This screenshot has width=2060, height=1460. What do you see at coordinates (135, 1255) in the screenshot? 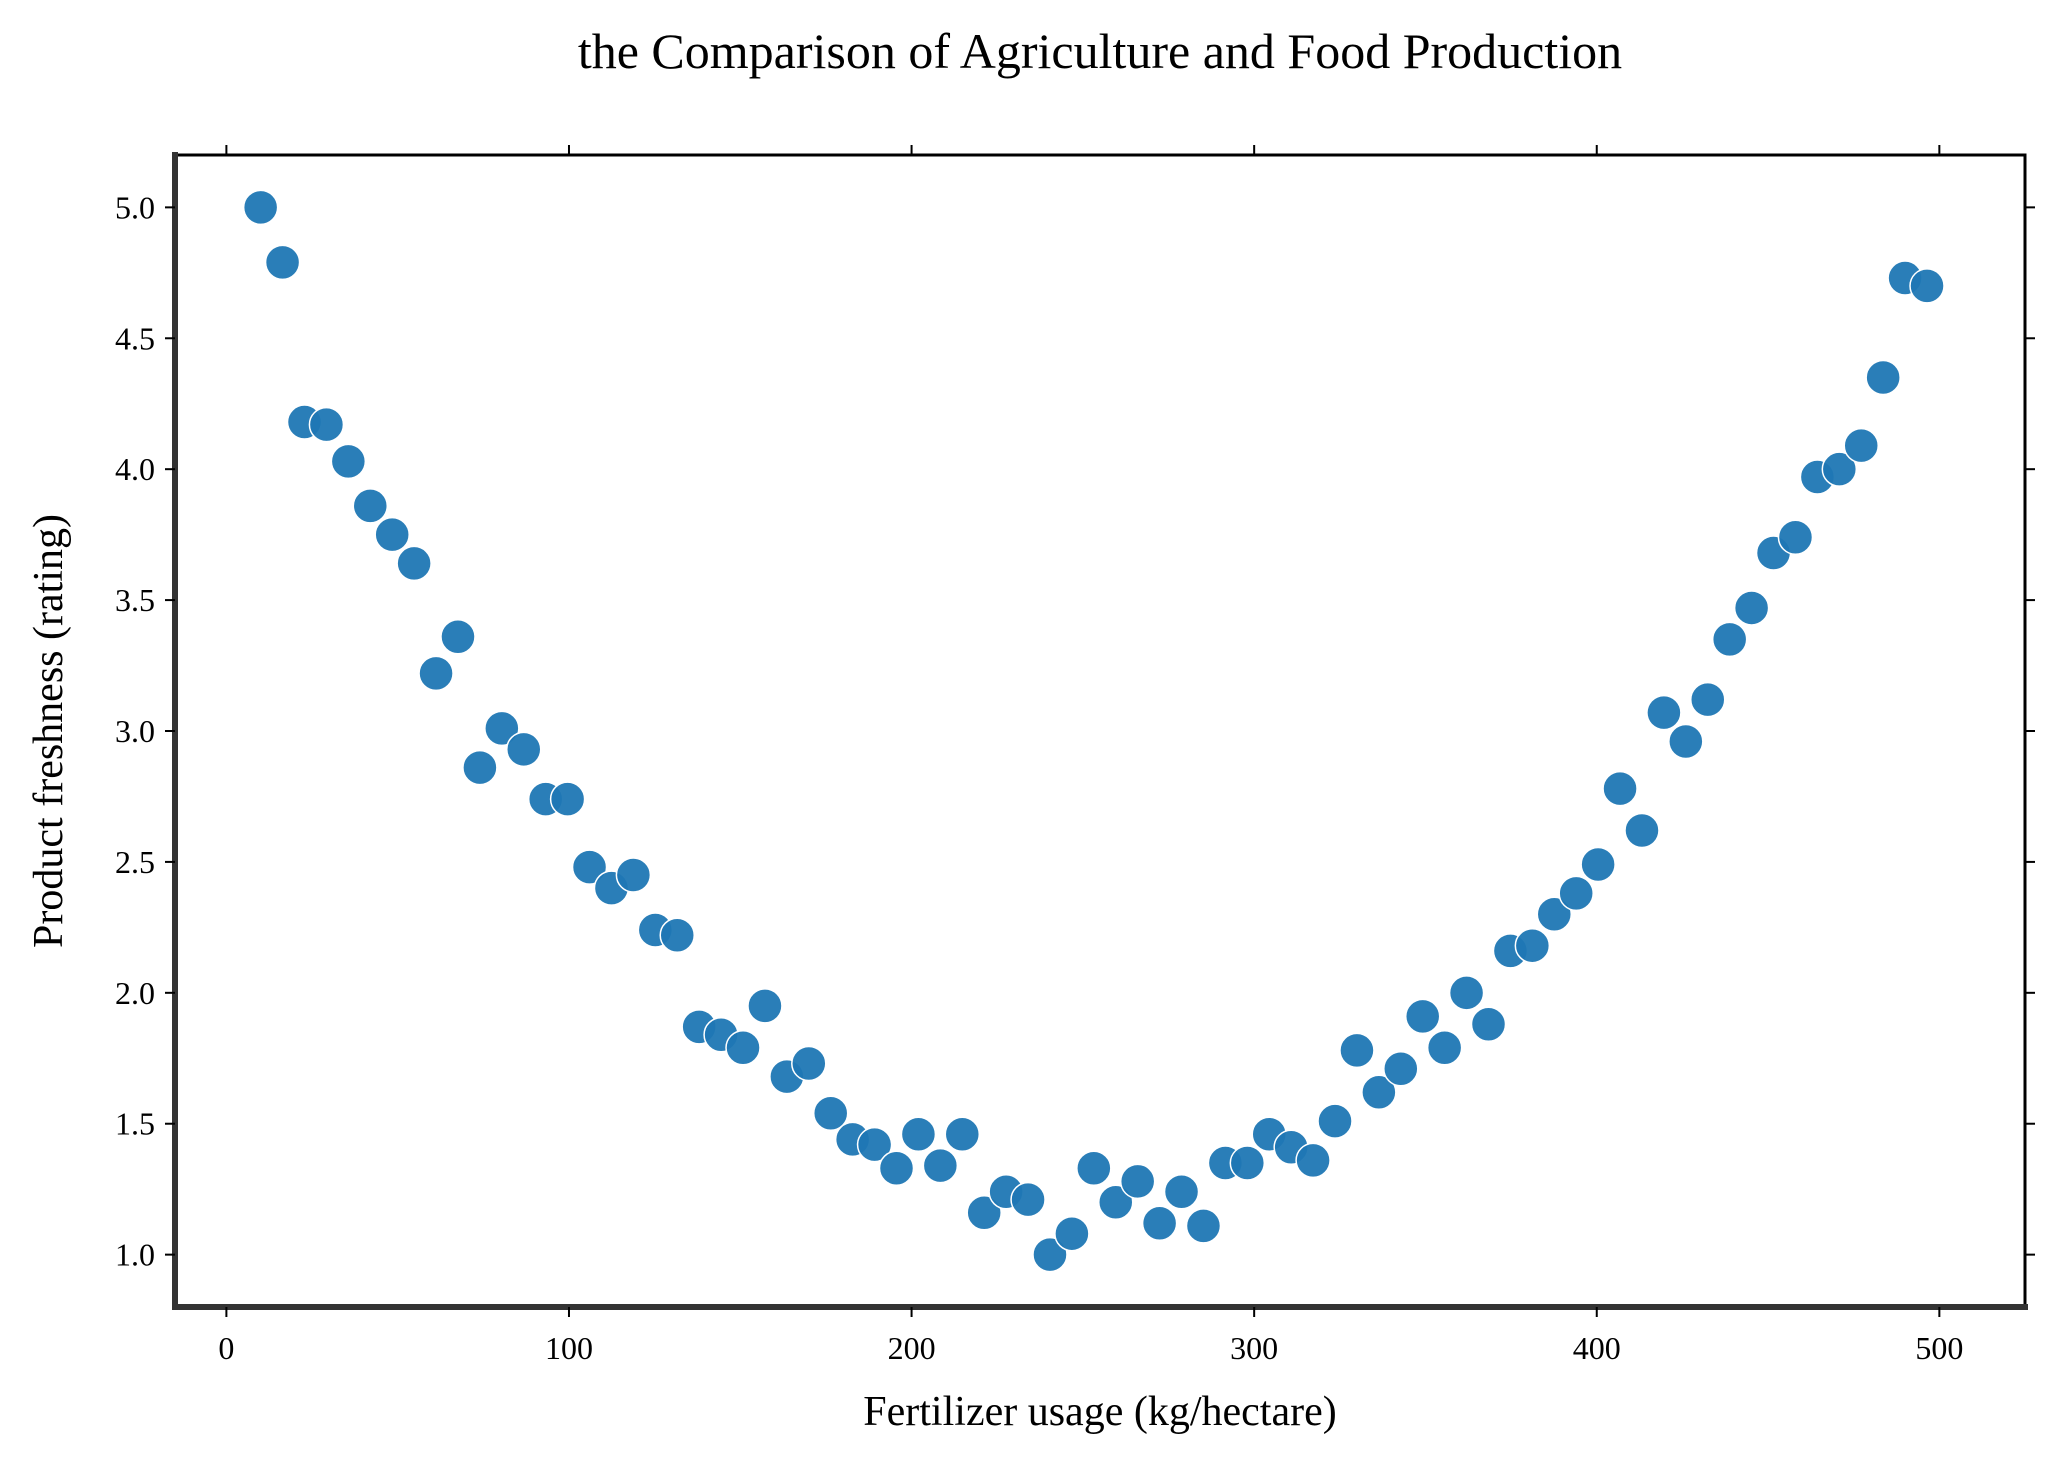
I see `y-tick-label: 1.0` at bounding box center [135, 1255].